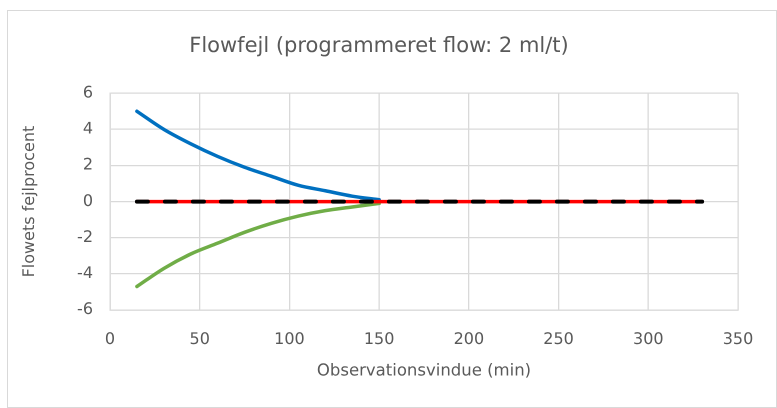 This screenshot has width=777, height=408. What do you see at coordinates (28, 202) in the screenshot?
I see `y-axis-title: Flowets fejlprocent` at bounding box center [28, 202].